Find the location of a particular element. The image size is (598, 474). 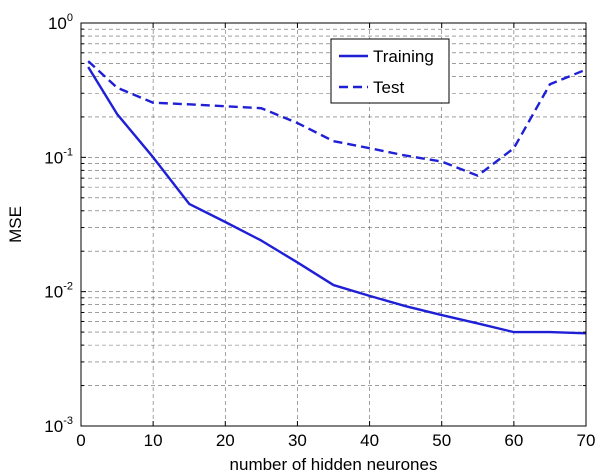

y-tick-label: 10⁰ is located at coordinates (60, 22).